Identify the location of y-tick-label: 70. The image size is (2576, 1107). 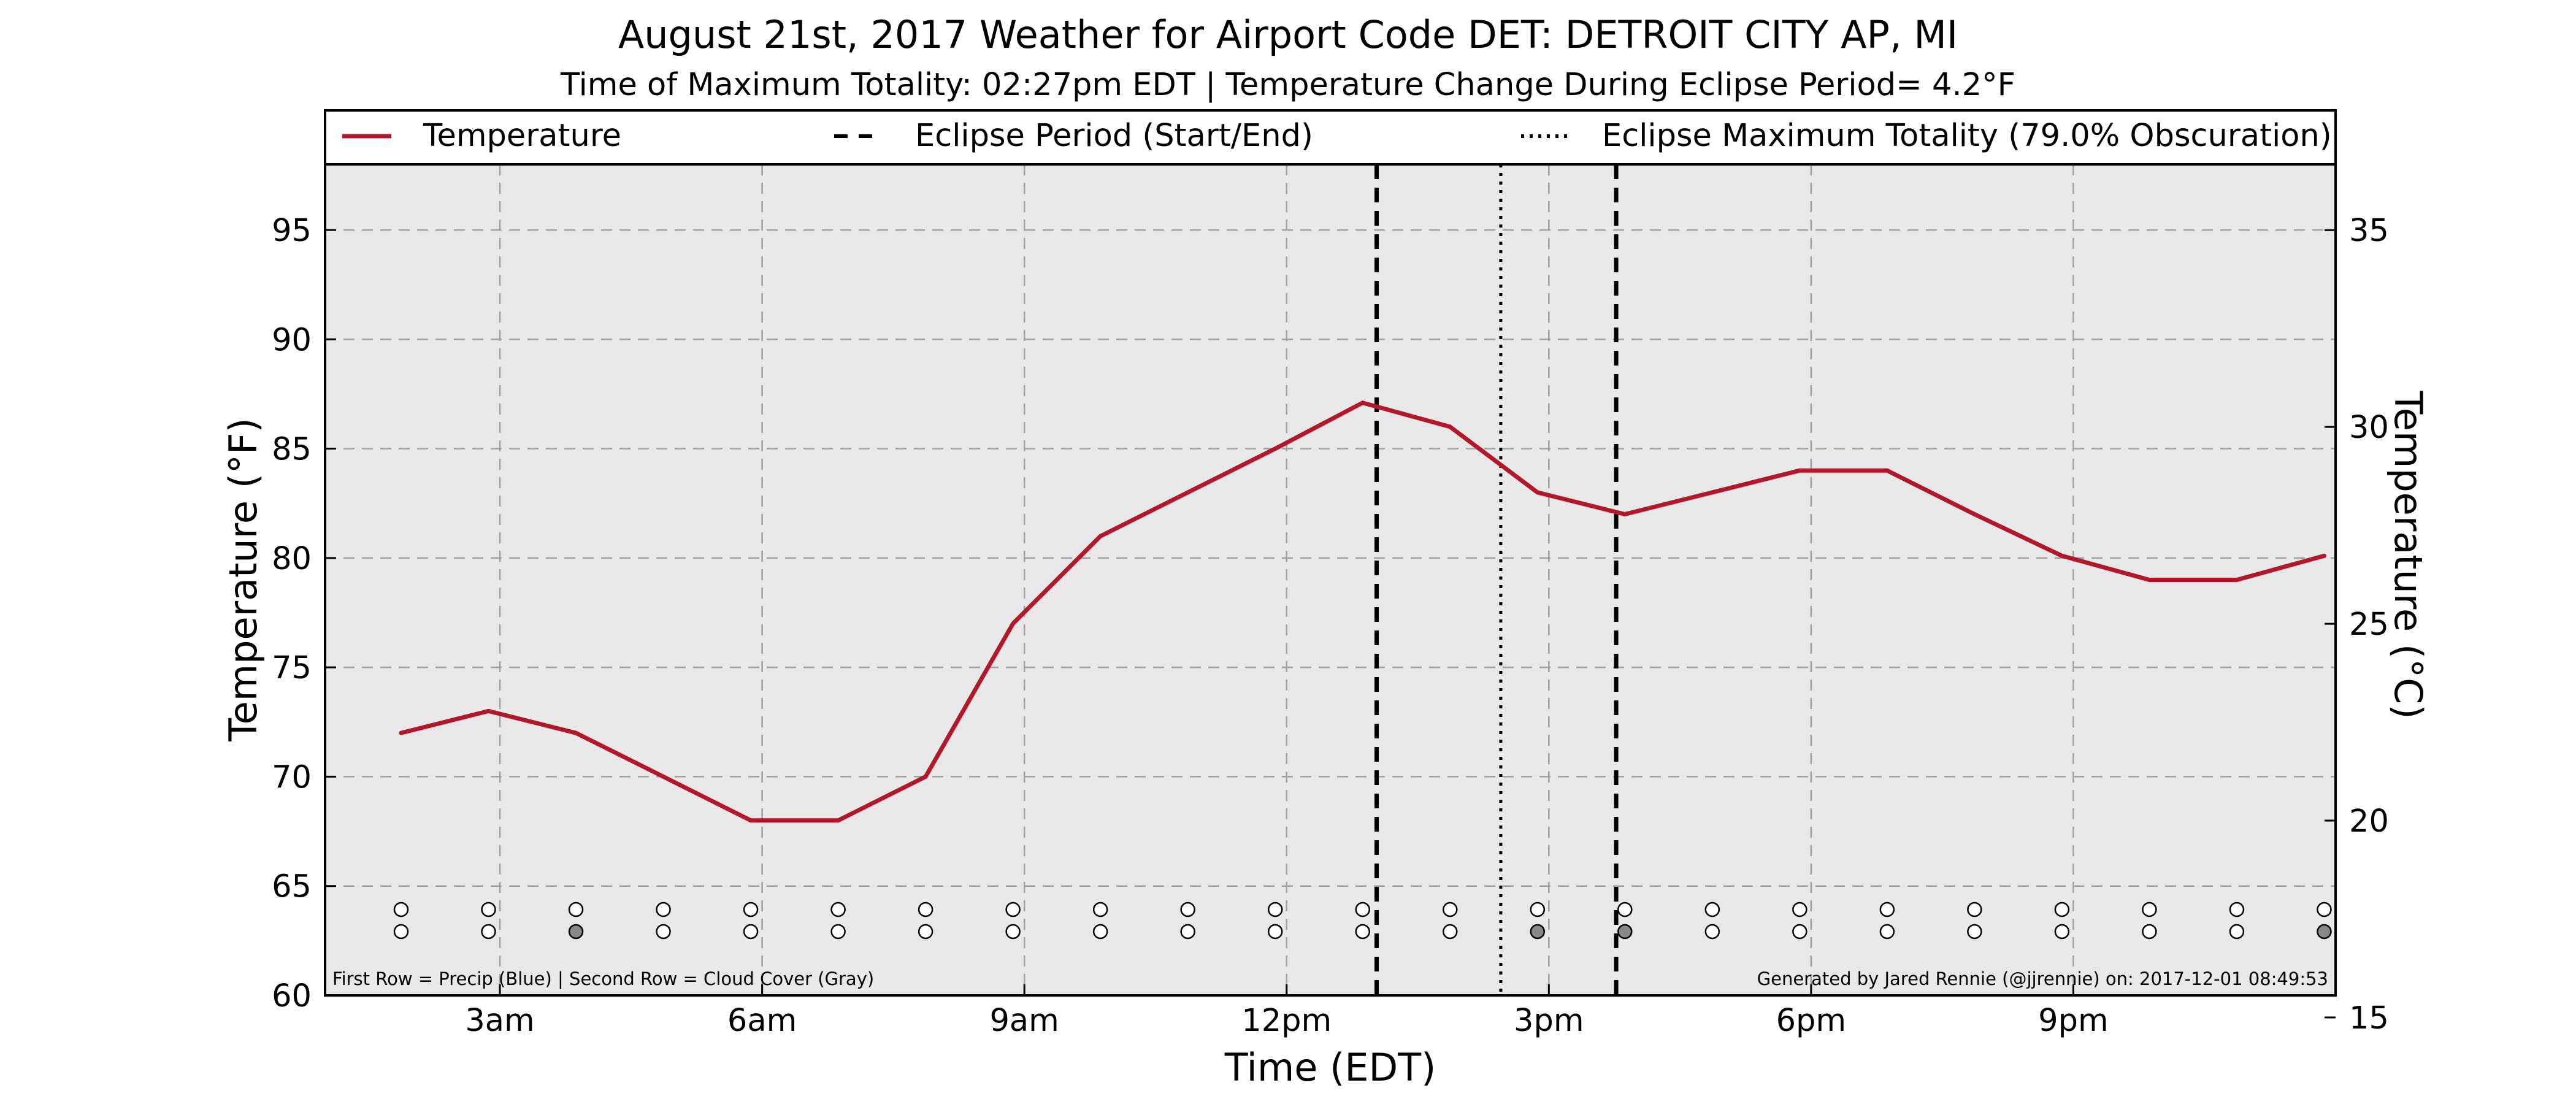
(292, 777).